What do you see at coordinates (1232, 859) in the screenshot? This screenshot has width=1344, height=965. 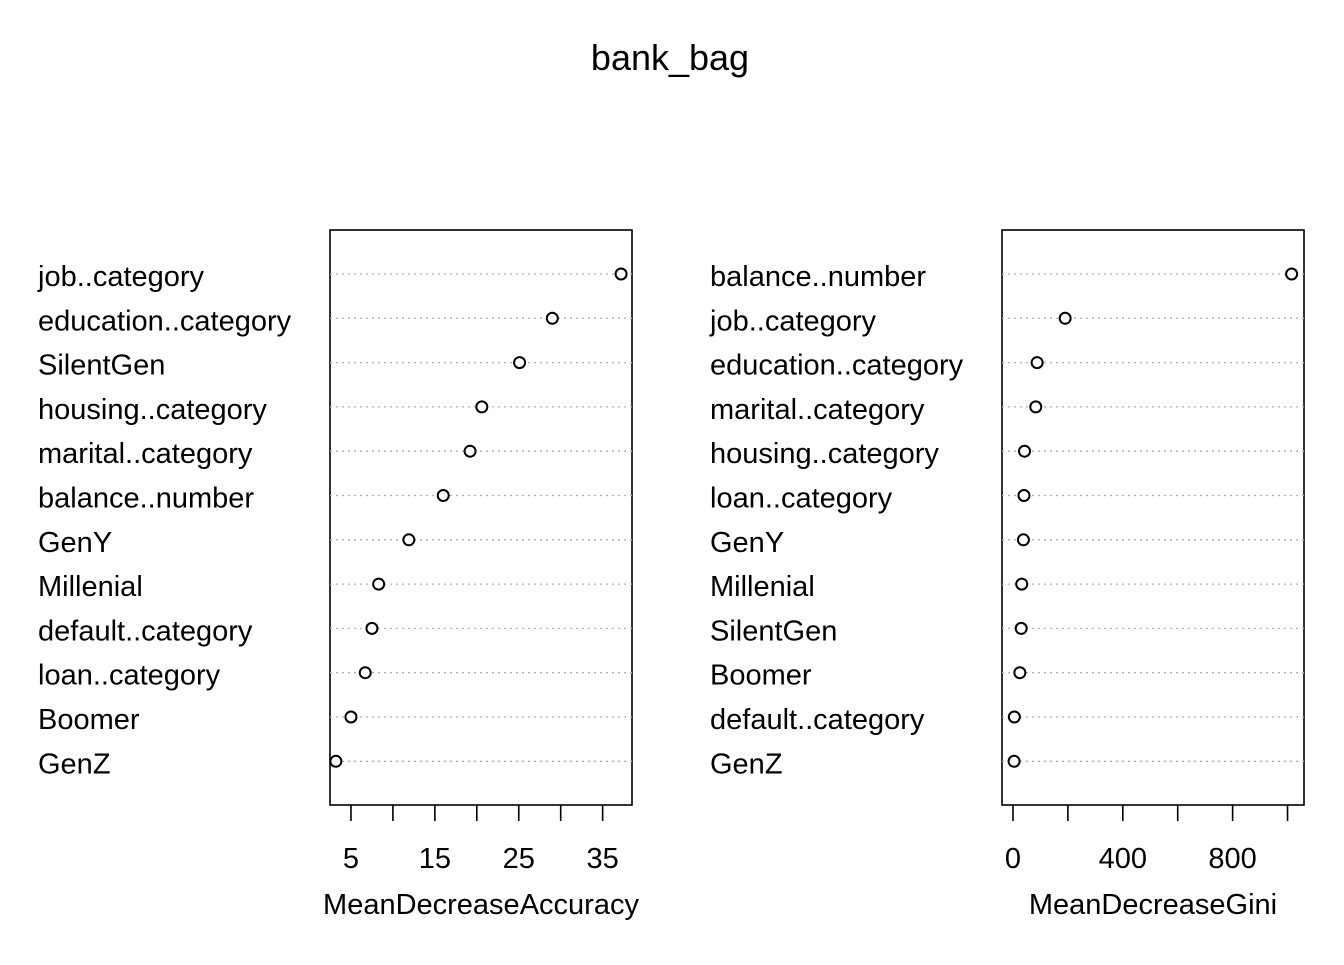 I see `x-tick-label: 800` at bounding box center [1232, 859].